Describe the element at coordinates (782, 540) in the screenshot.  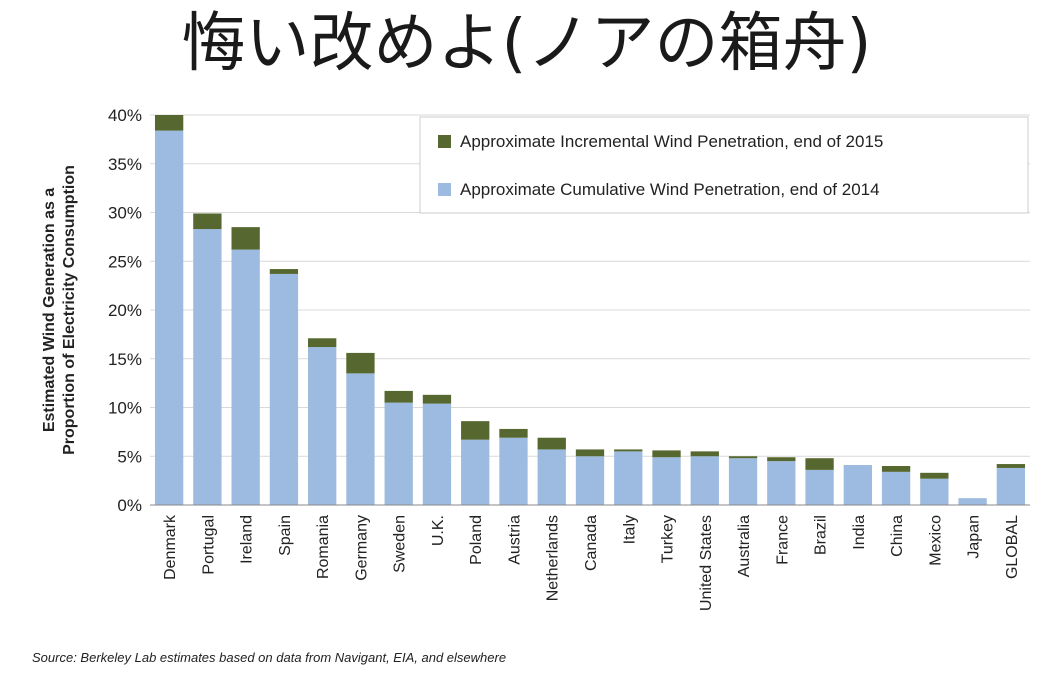
I see `x-tick-label: France` at that location.